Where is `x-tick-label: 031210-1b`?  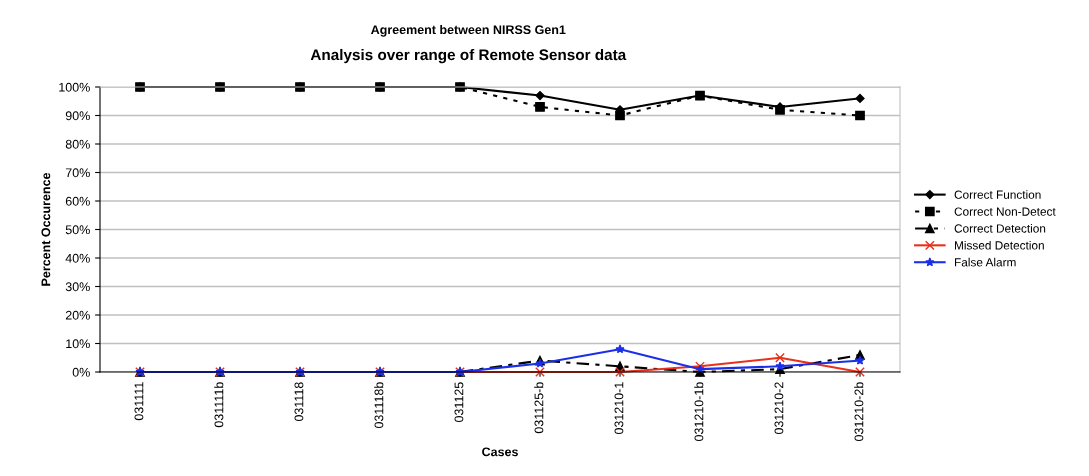 x-tick-label: 031210-1b is located at coordinates (699, 412).